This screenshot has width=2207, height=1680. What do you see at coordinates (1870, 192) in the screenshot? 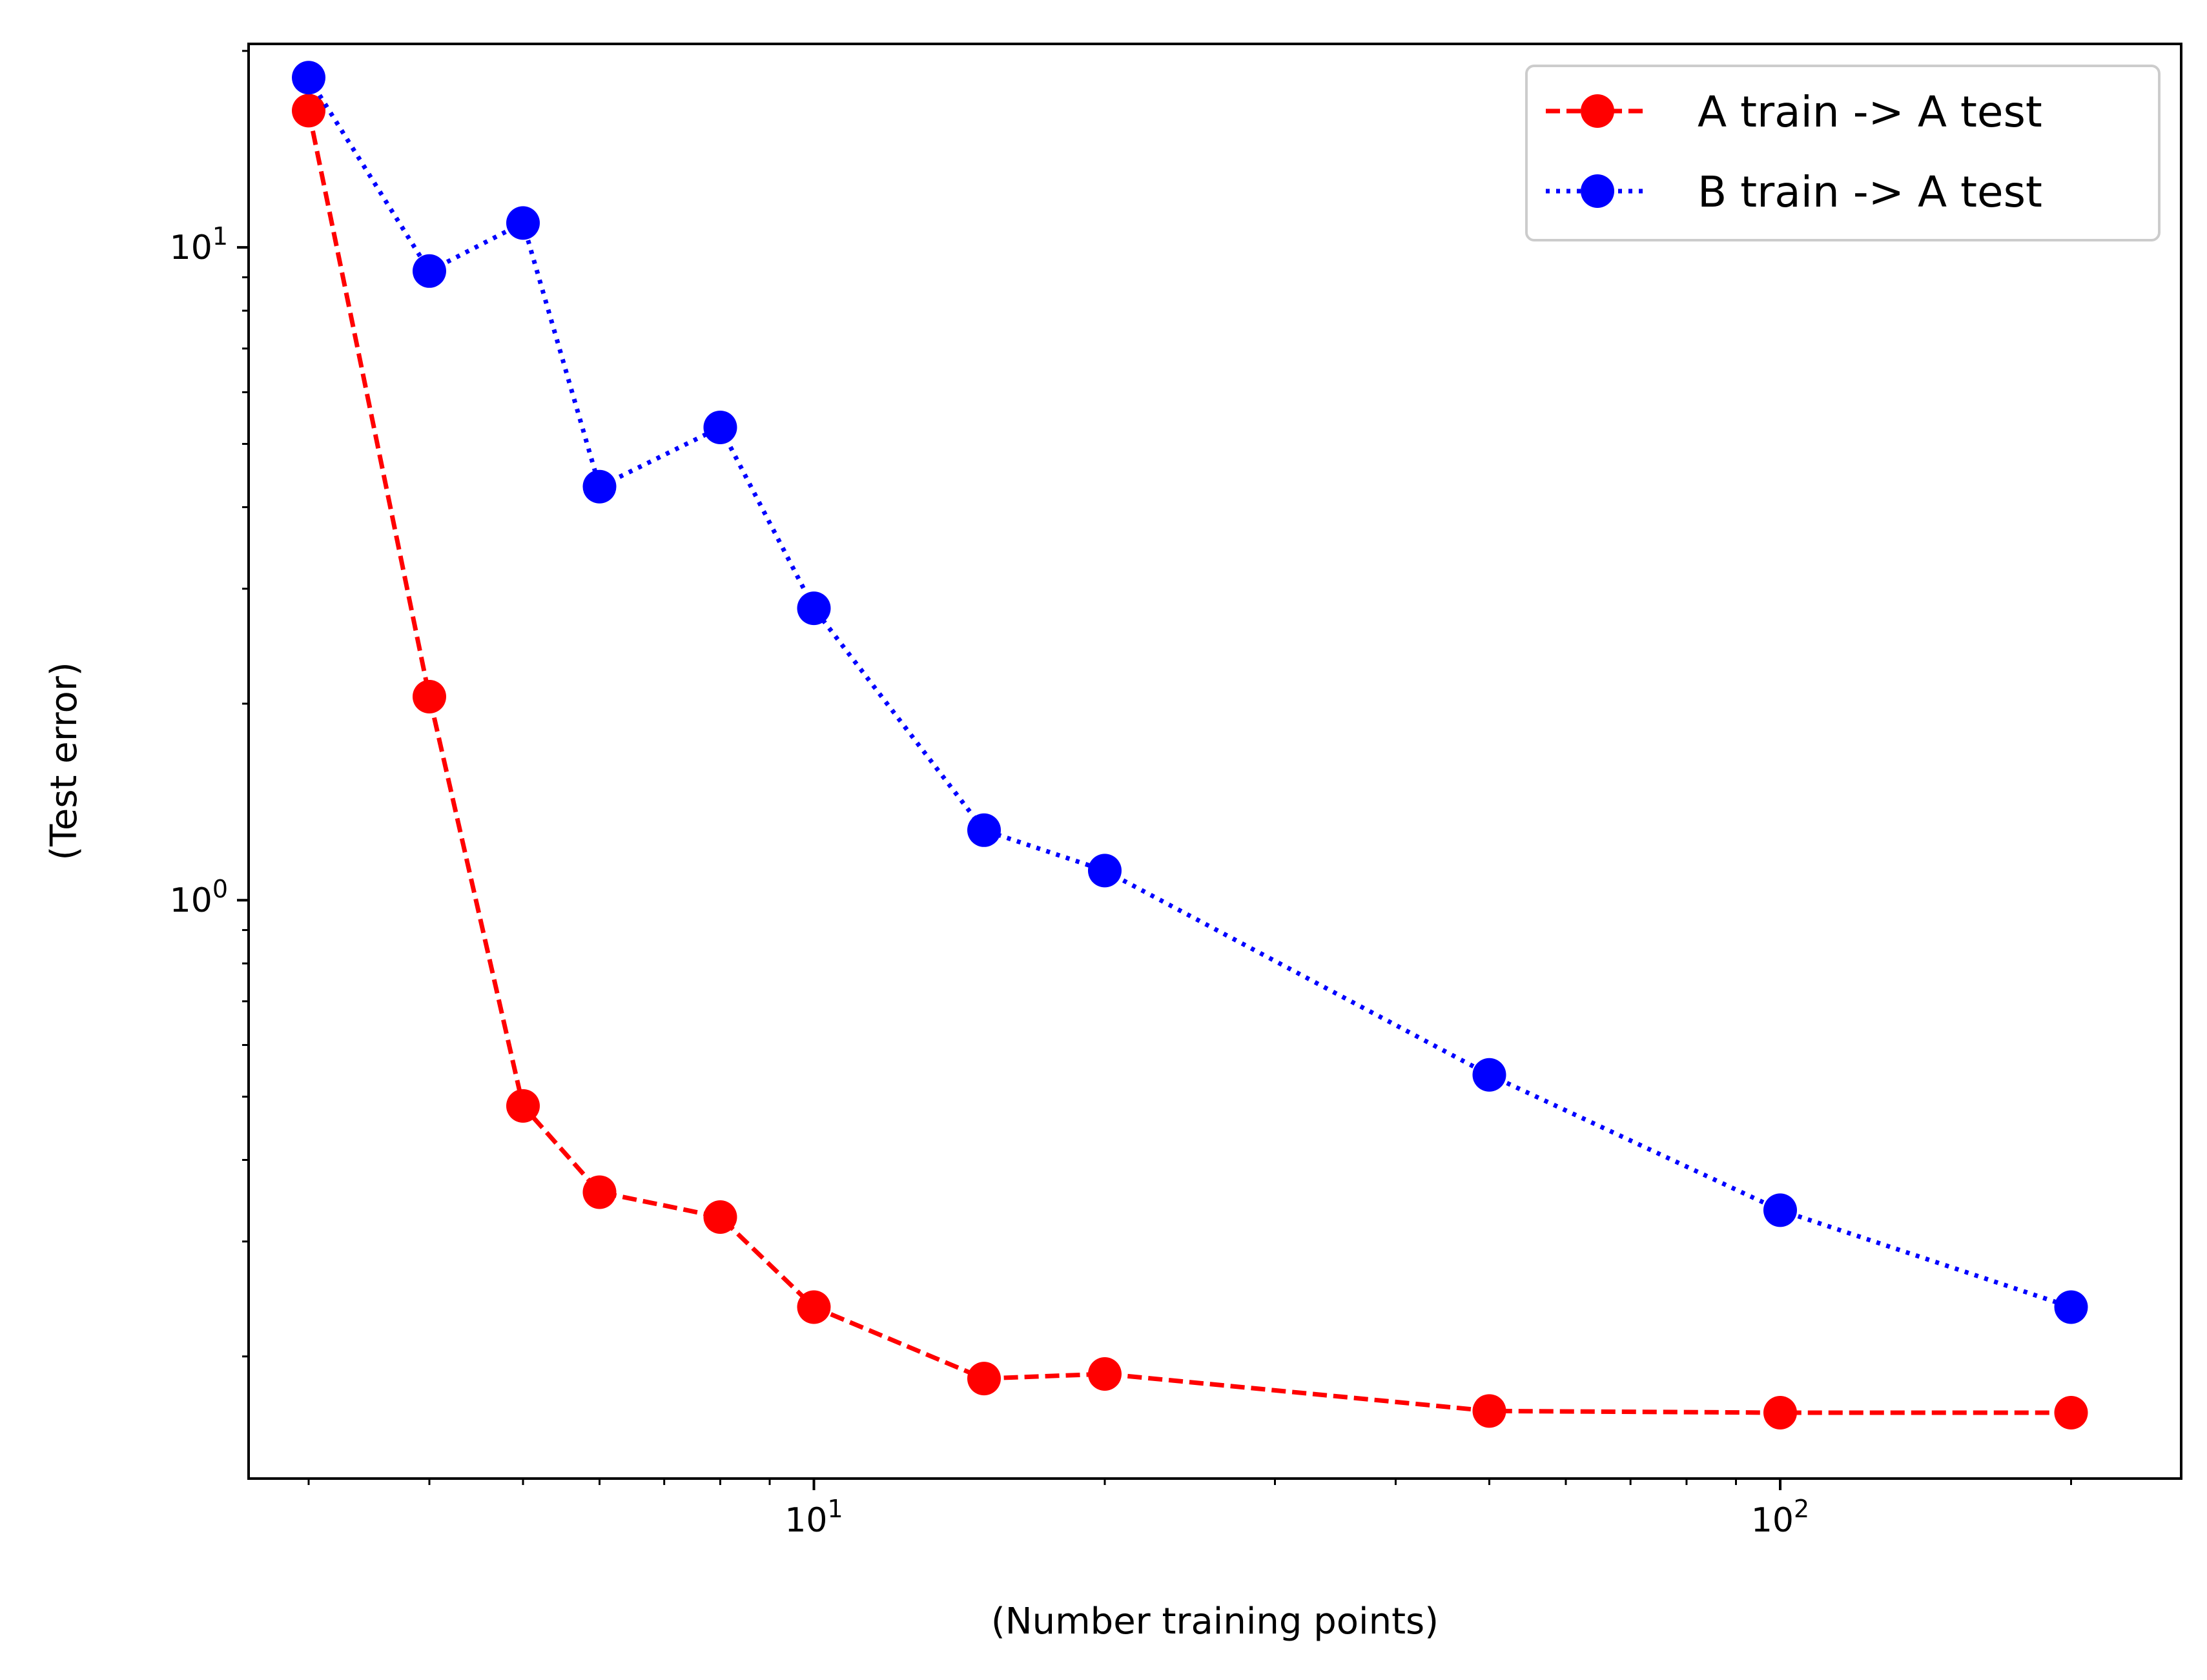
I see `legend-label: B train -> A test` at bounding box center [1870, 192].